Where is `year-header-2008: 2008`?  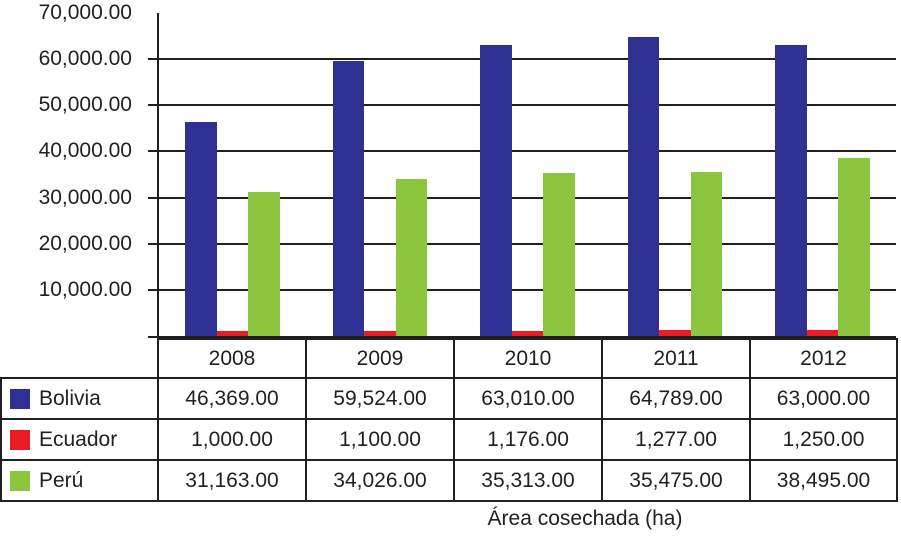 year-header-2008: 2008 is located at coordinates (232, 358).